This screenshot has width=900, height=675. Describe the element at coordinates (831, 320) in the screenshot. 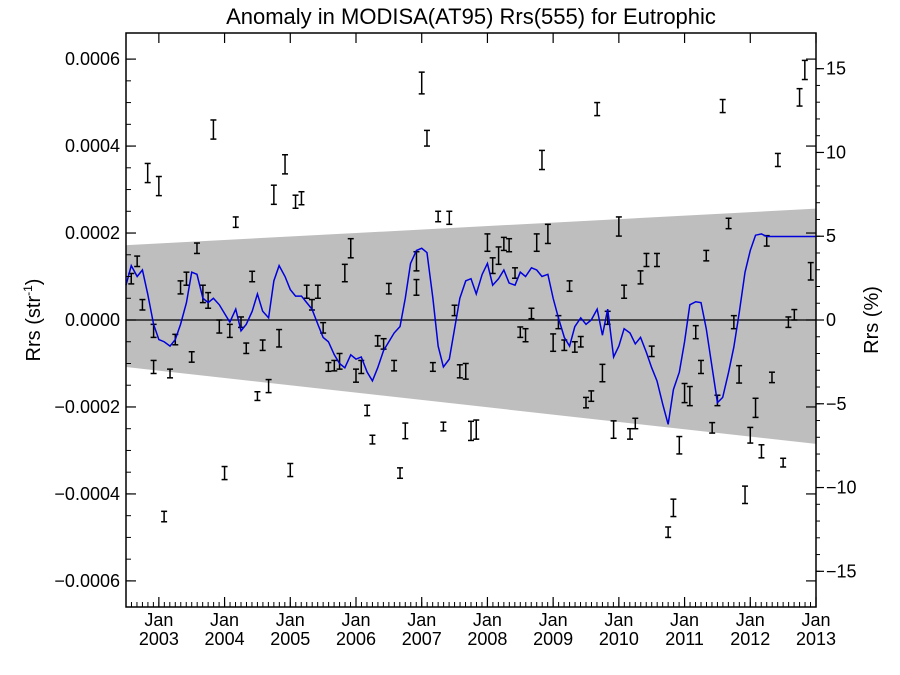

I see `right-axis-tick-label: 0` at that location.